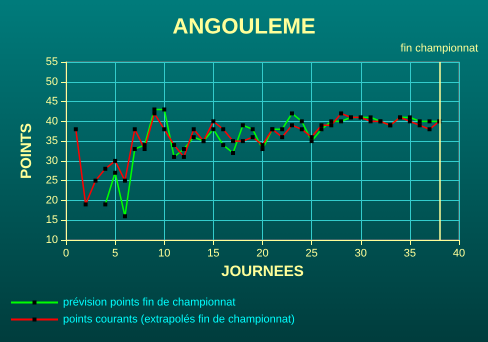 Image resolution: width=488 pixels, height=342 pixels. Describe the element at coordinates (52, 141) in the screenshot. I see `y-tick-label: 35` at that location.